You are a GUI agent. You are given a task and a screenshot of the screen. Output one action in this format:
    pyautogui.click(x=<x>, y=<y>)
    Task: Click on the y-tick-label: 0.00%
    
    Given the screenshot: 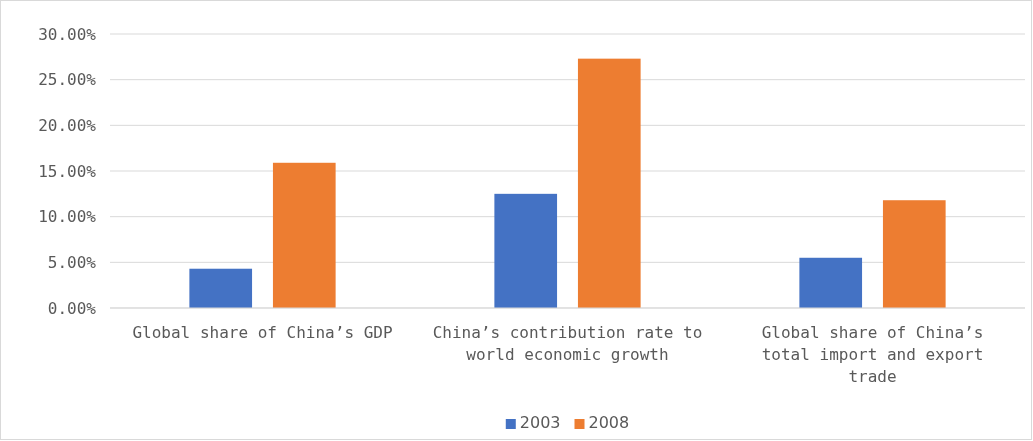 What is the action you would take?
    pyautogui.click(x=72, y=308)
    